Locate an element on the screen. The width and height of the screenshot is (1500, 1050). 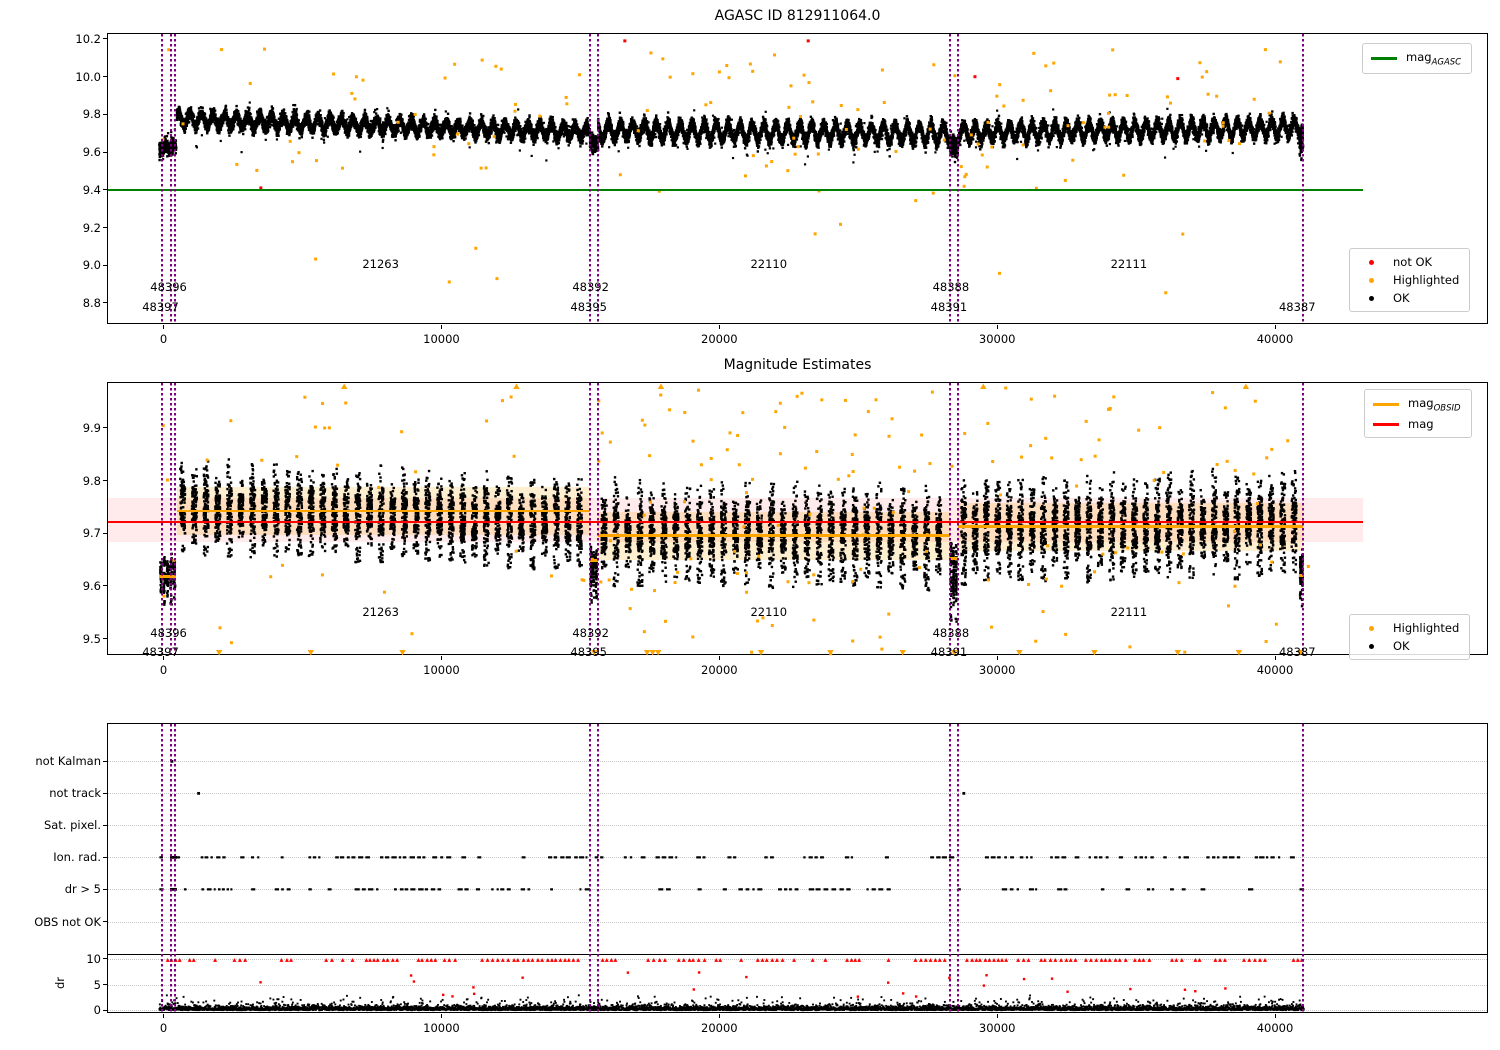
mag-agasc-line is located at coordinates (735, 189).